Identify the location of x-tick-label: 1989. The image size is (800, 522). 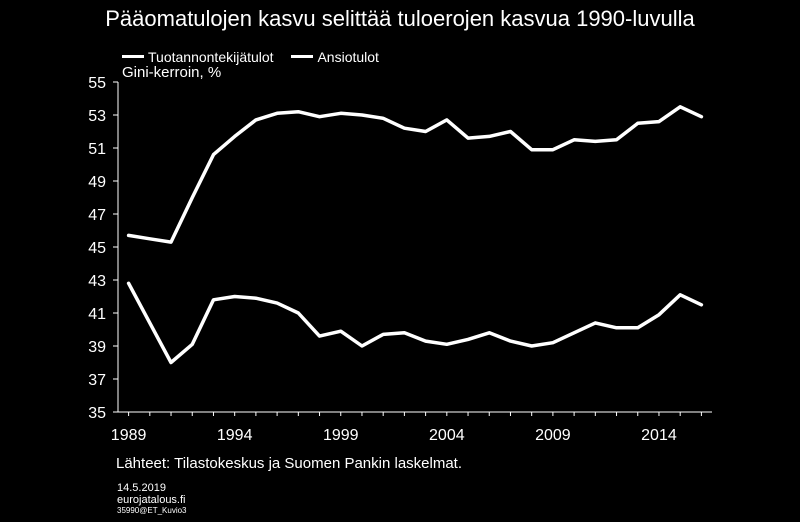
(129, 435).